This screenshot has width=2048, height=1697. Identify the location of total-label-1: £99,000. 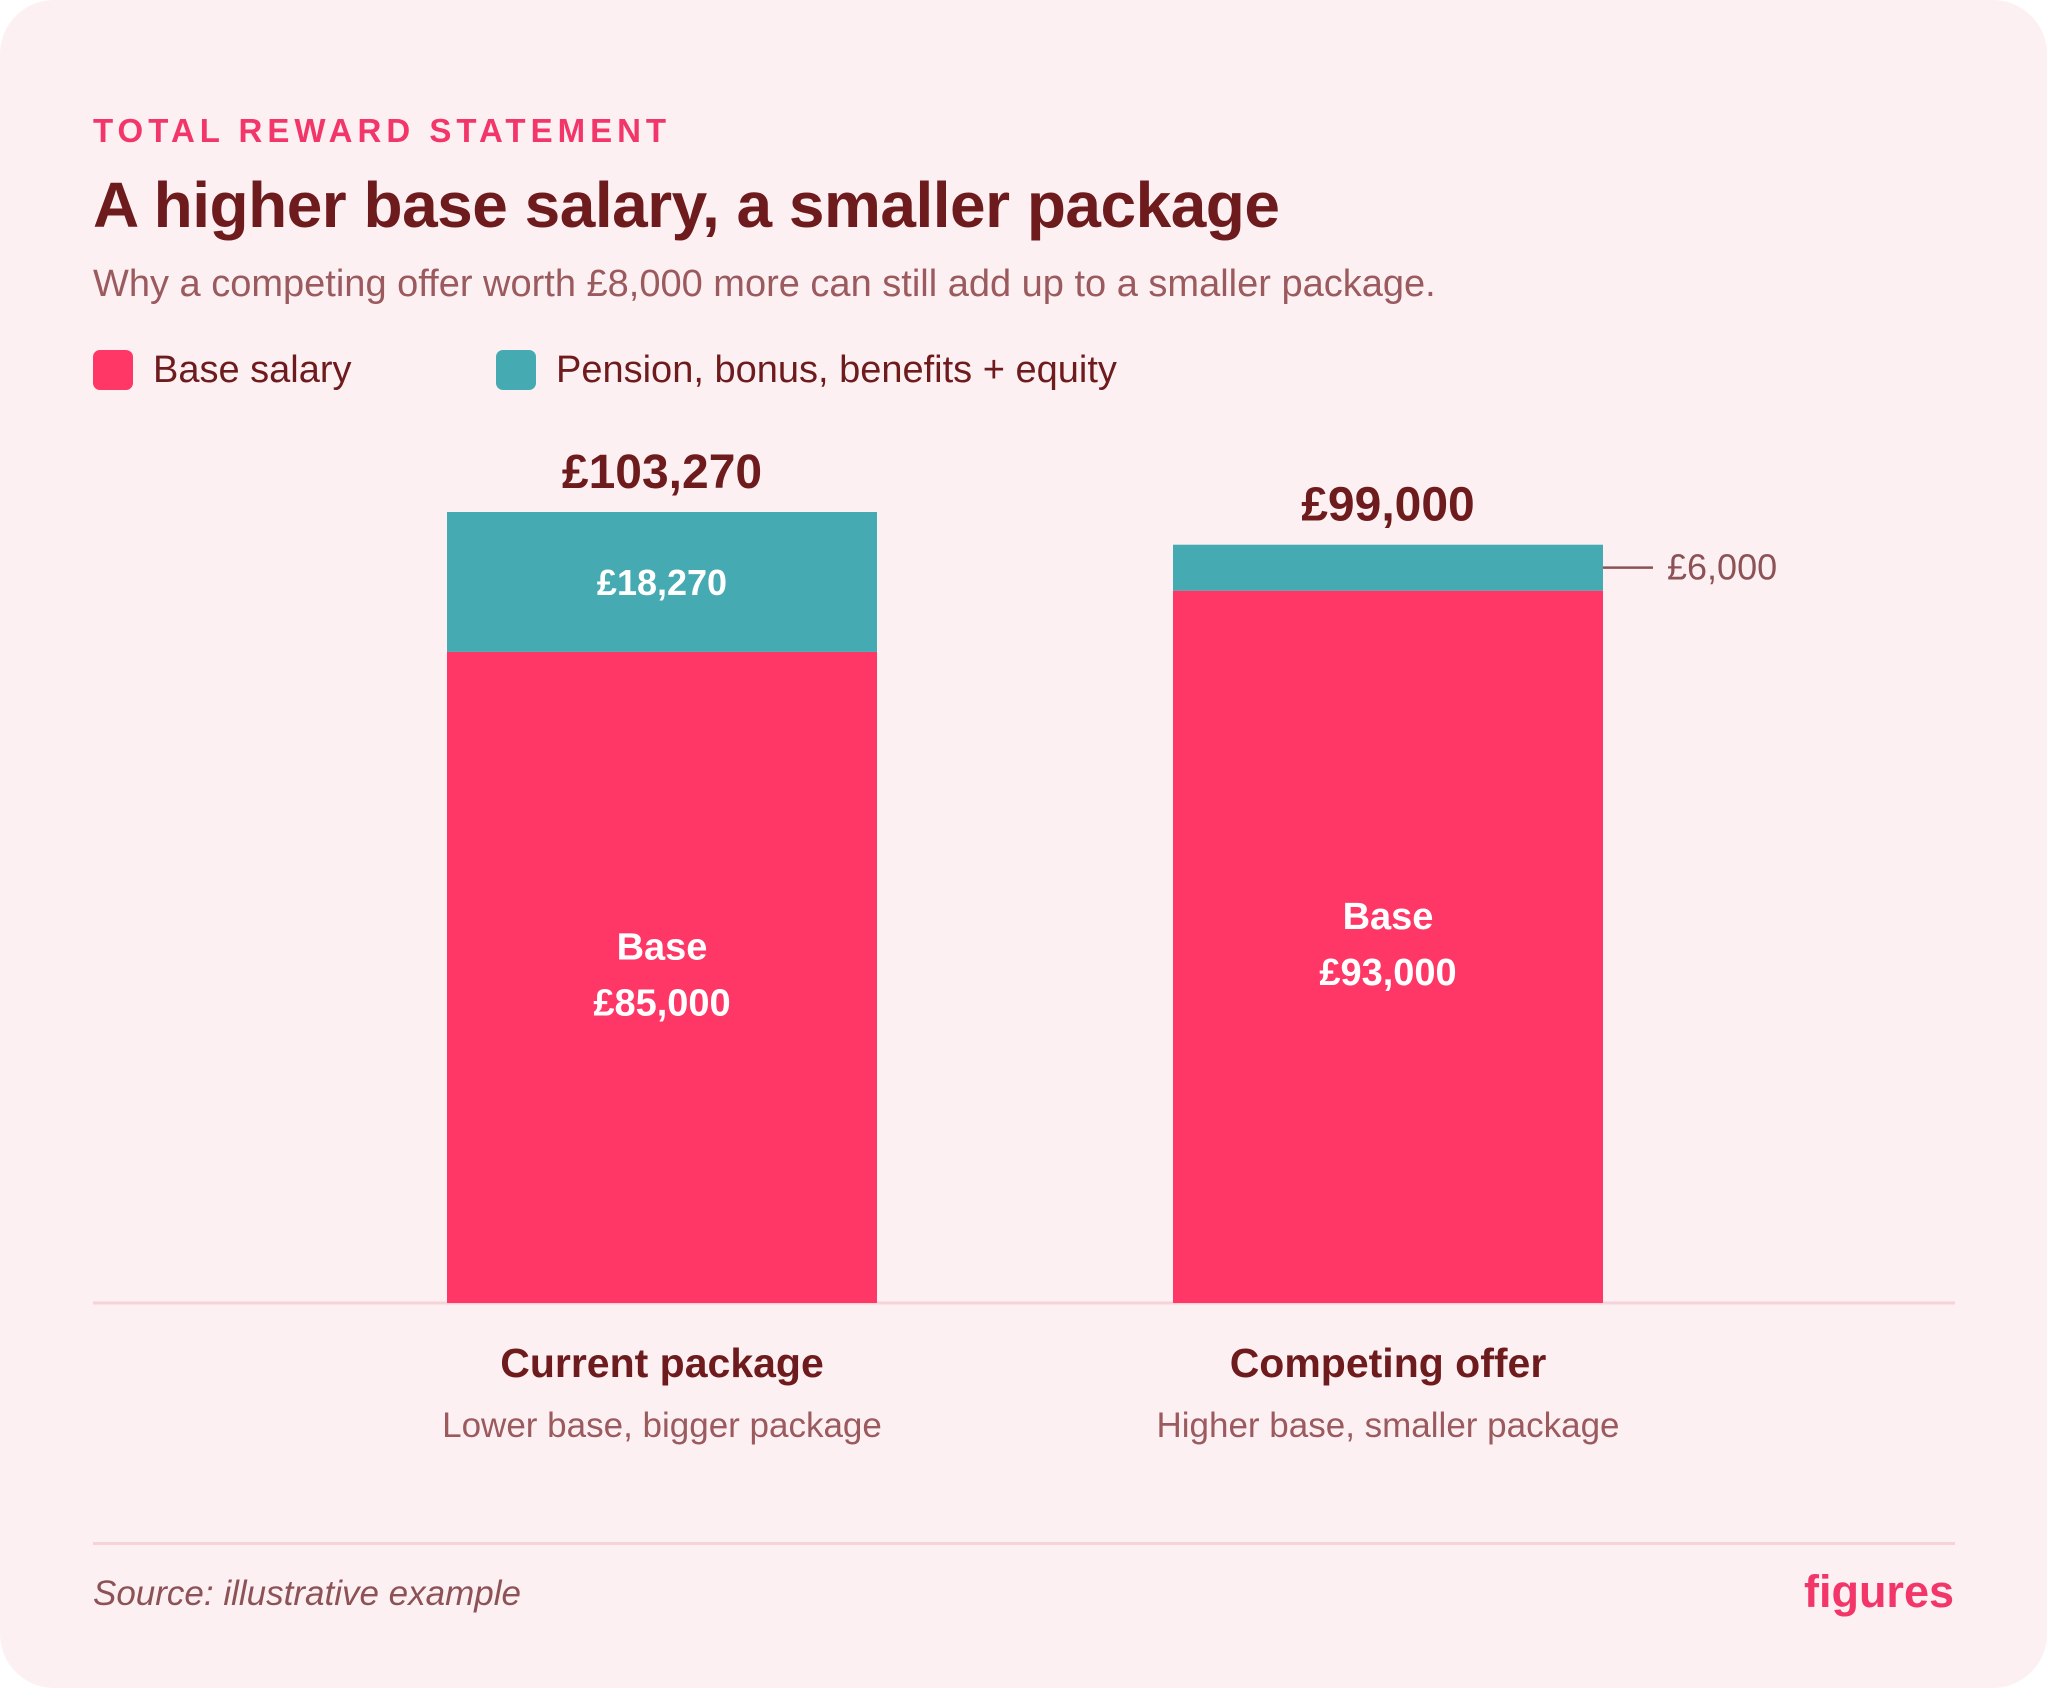
(1388, 505).